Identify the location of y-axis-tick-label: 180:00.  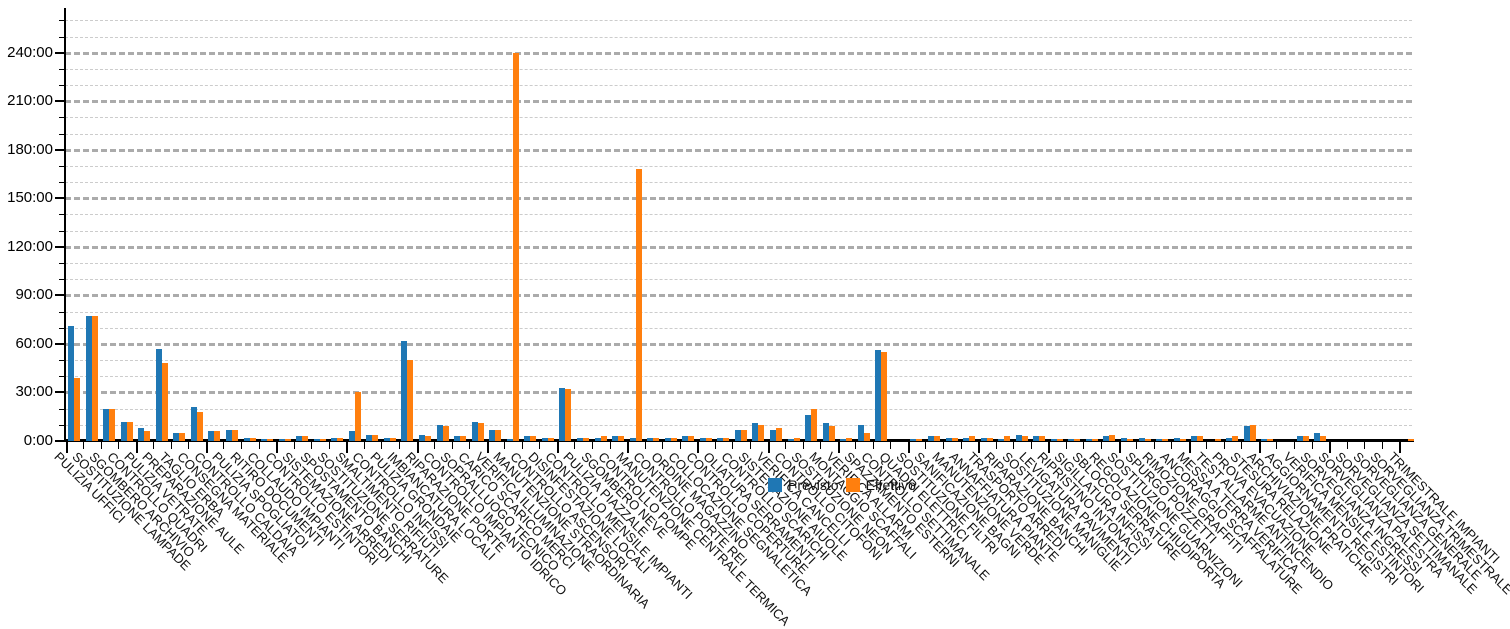
(30, 149).